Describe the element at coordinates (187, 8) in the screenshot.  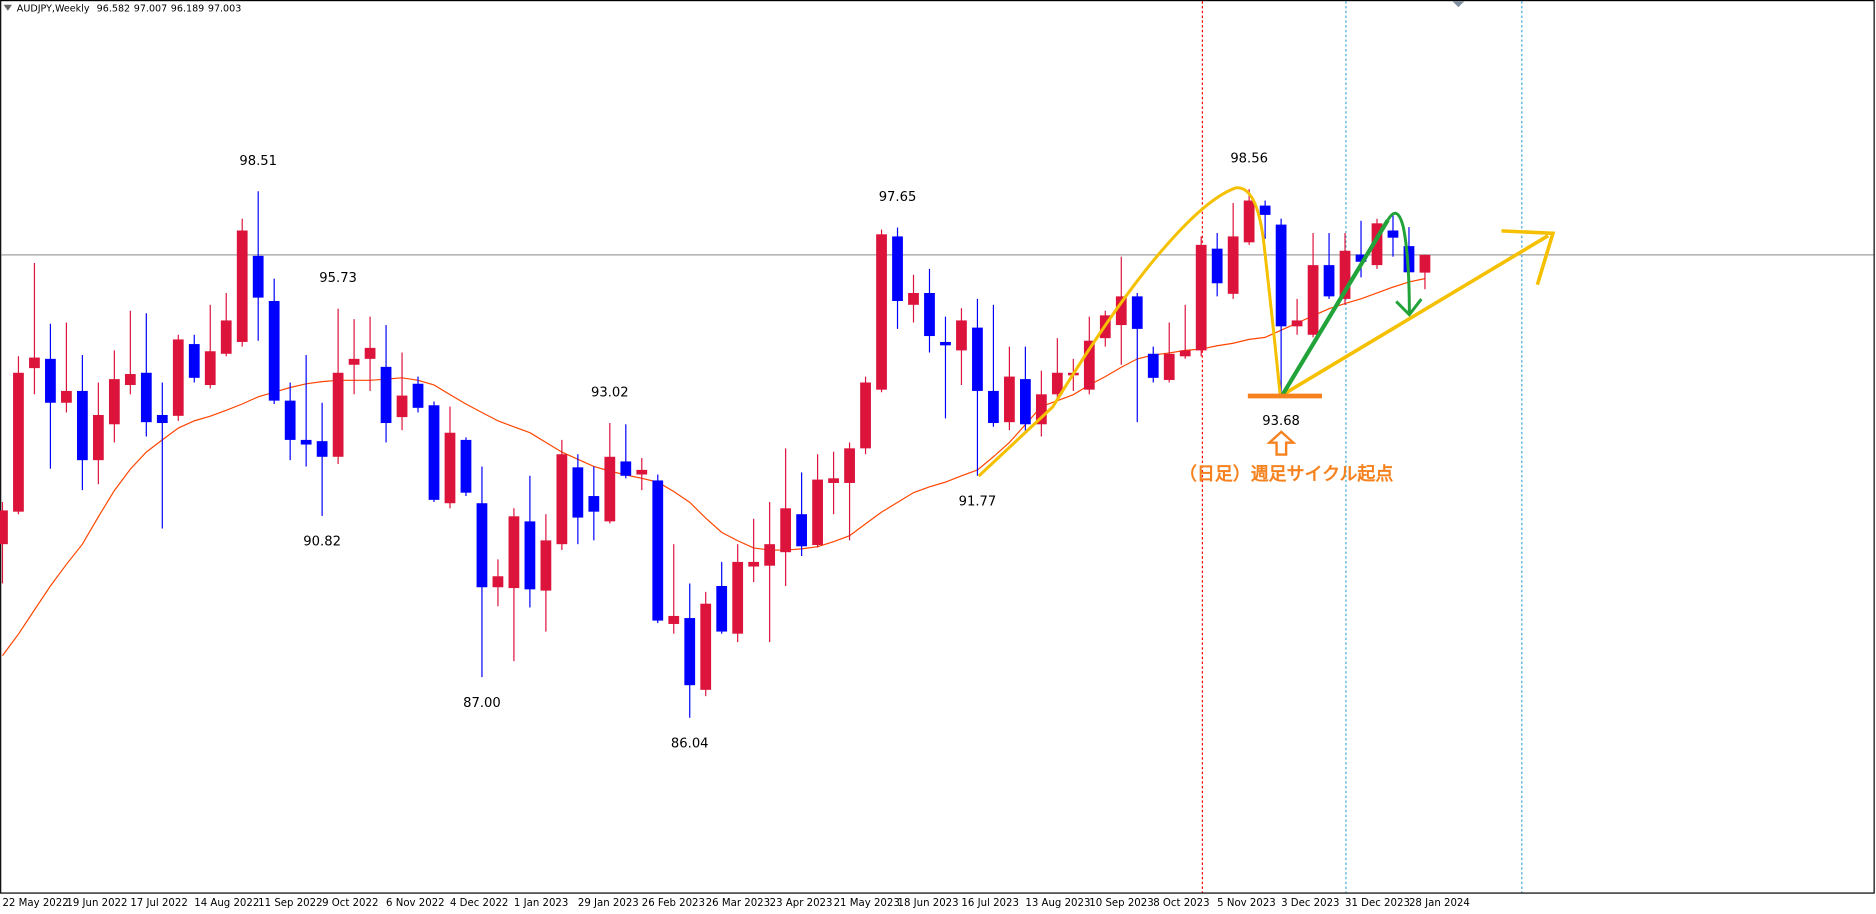
I see `last-low: 96.189` at that location.